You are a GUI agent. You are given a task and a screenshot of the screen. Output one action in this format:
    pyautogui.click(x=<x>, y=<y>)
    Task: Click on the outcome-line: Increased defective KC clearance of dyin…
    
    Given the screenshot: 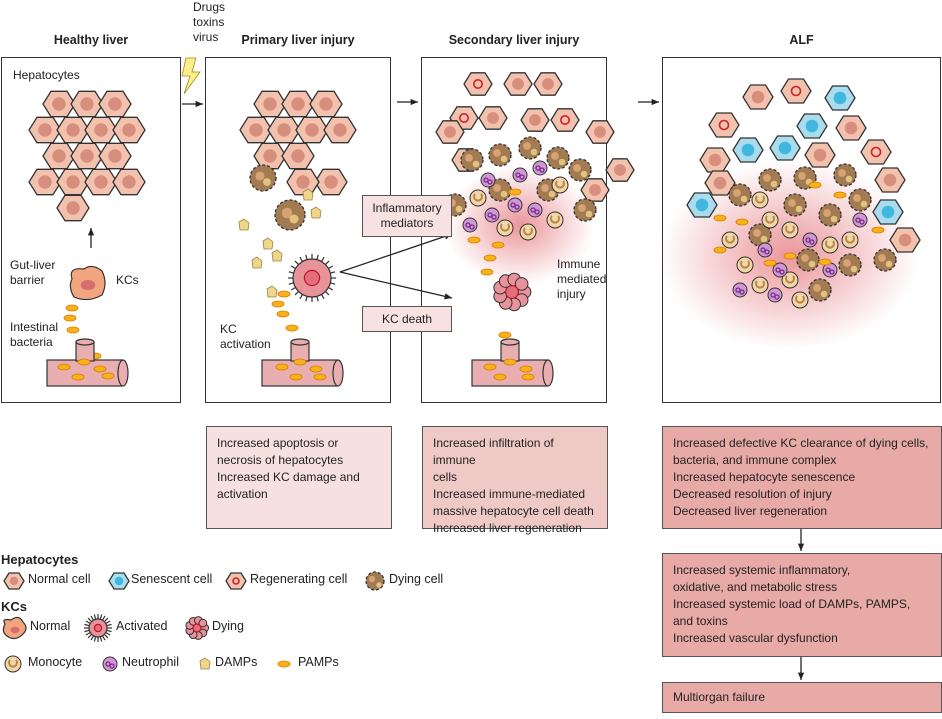 What is the action you would take?
    pyautogui.click(x=801, y=443)
    